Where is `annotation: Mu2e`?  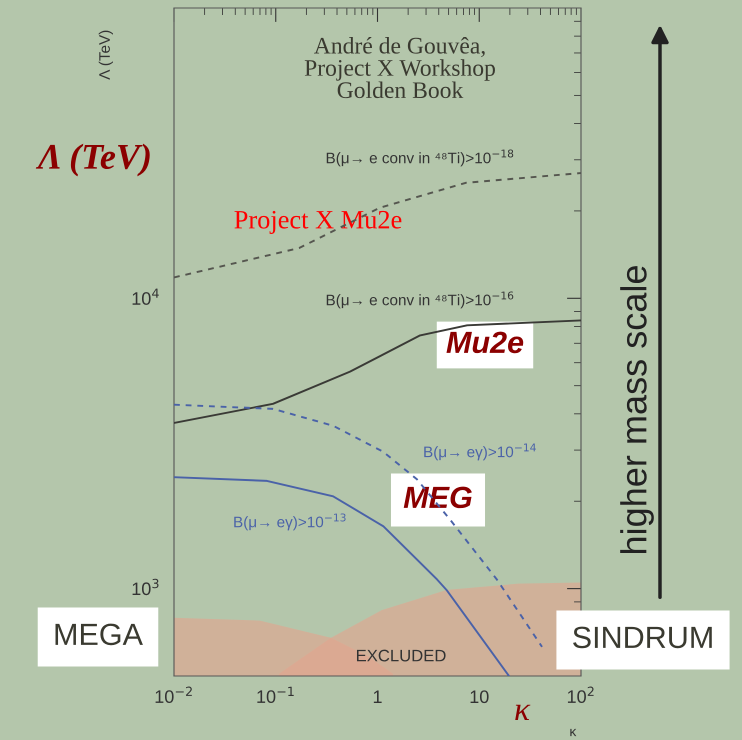 annotation: Mu2e is located at coordinates (485, 343).